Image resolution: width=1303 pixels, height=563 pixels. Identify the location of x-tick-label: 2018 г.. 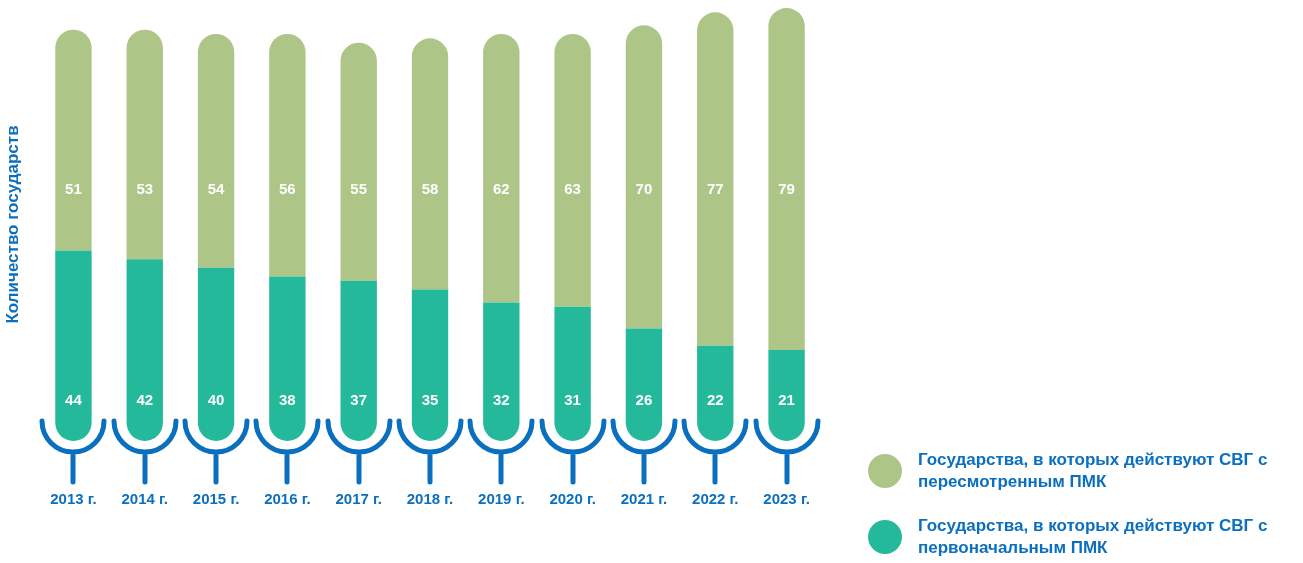
(430, 499).